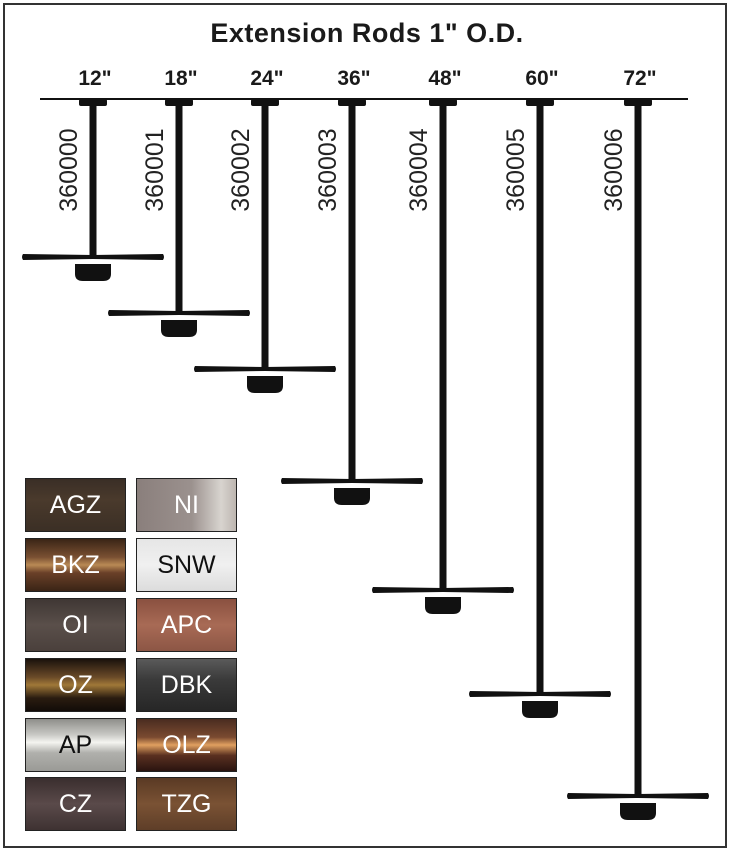  Describe the element at coordinates (328, 169) in the screenshot. I see `rod-part-number: 360003` at that location.